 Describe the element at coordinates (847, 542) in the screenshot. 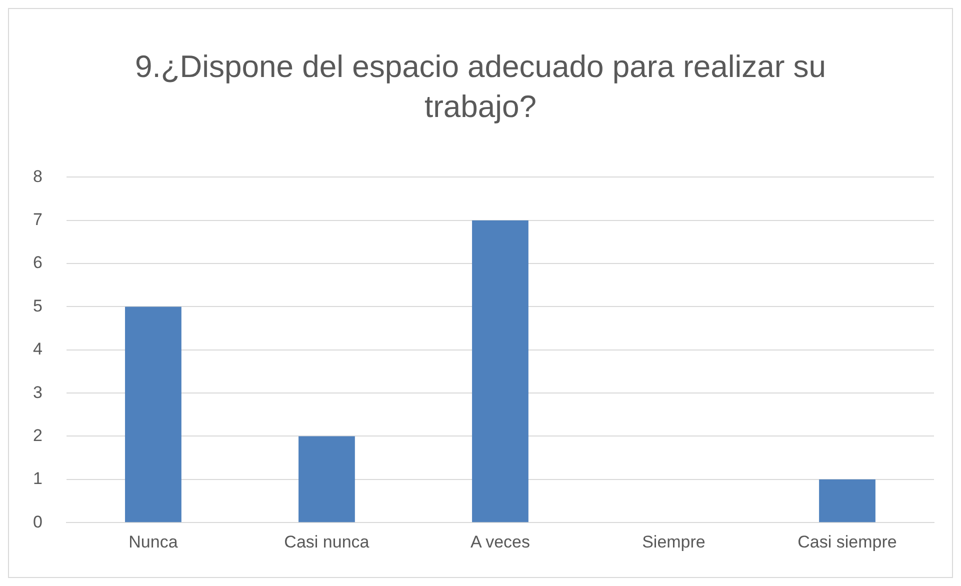

I see `x-tick-label: Casi siempre` at that location.